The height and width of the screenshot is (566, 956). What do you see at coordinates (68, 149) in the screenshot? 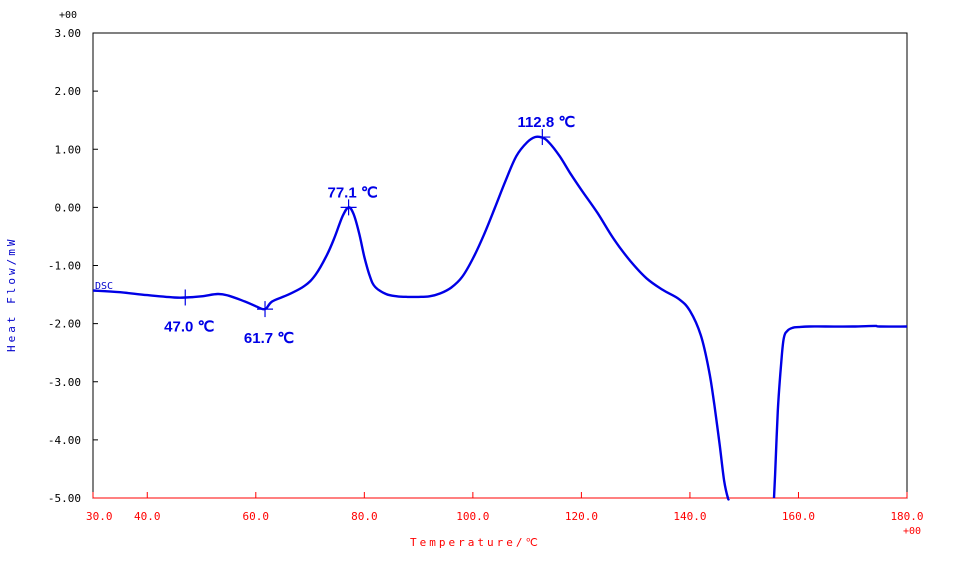
I see `y-tick-label: 1.00` at bounding box center [68, 149].